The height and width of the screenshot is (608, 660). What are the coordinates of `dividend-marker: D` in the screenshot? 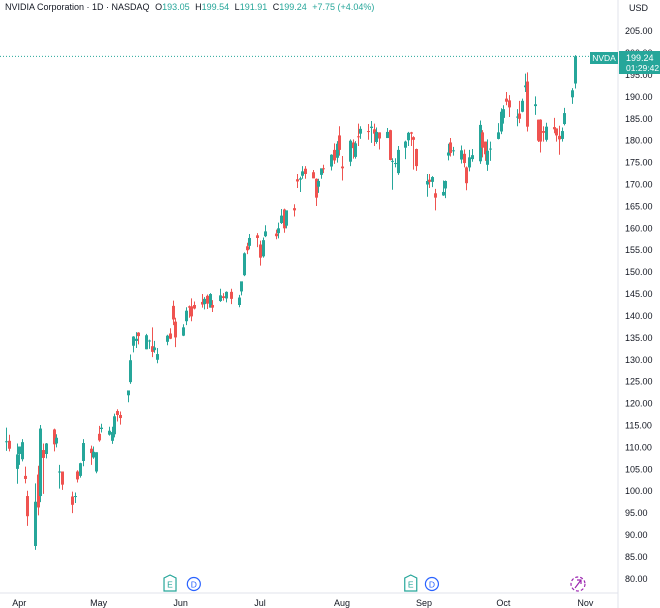 It's located at (432, 584).